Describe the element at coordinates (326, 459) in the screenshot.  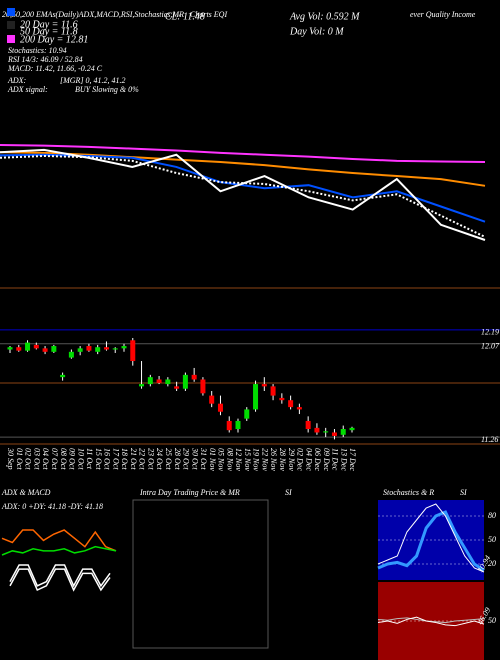
I see `x-tick-label: 09 Dec` at that location.